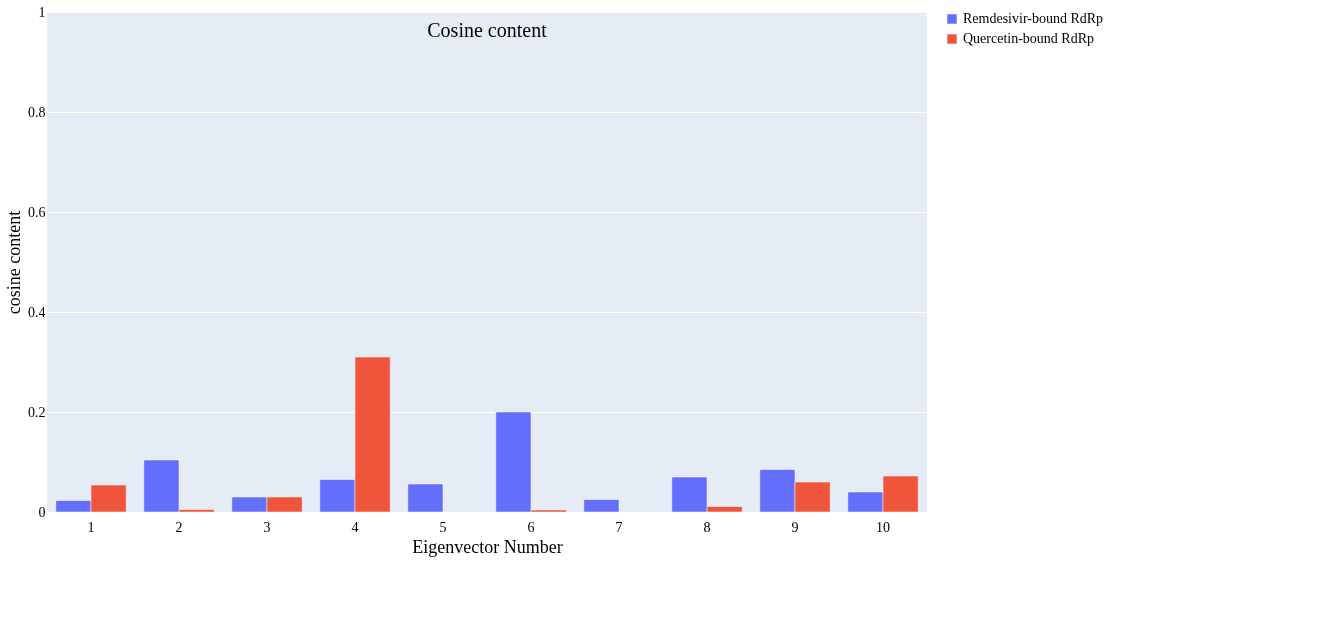 This screenshot has height=627, width=1324. I want to click on x-tick-label: 8, so click(707, 527).